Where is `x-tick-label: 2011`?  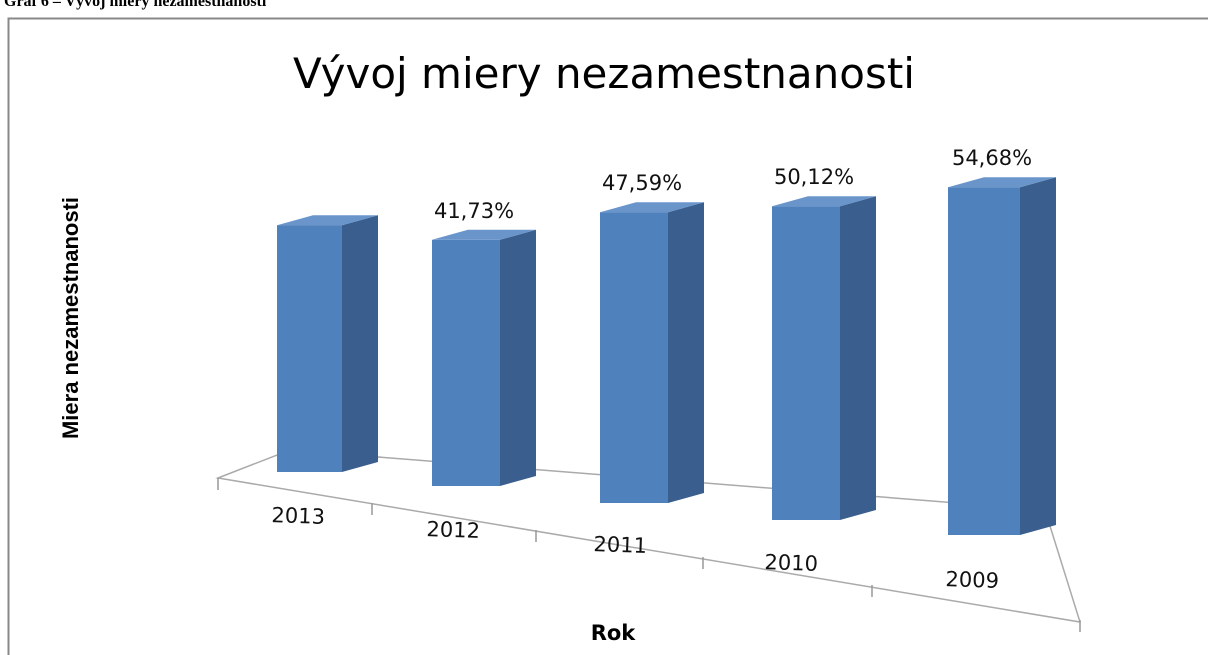
x-tick-label: 2011 is located at coordinates (620, 545).